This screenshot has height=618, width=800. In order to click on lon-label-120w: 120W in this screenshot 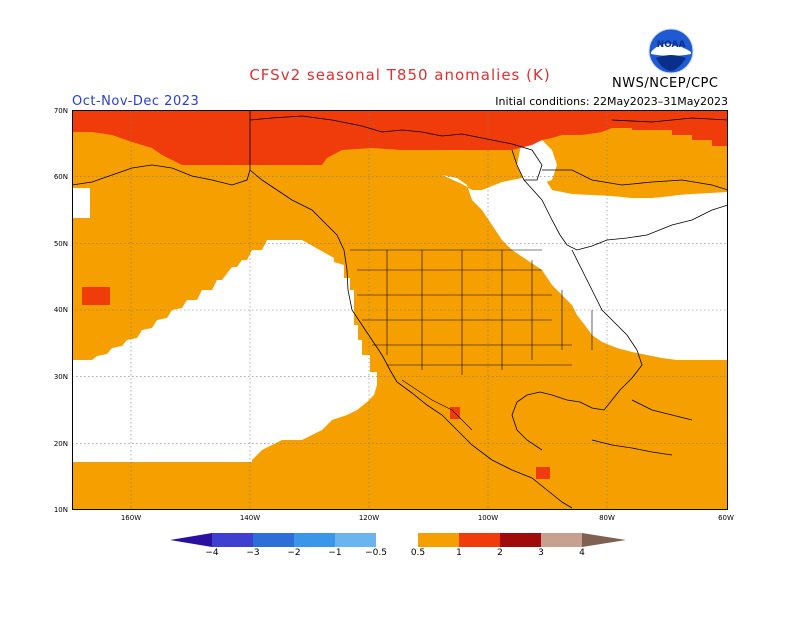, I will do `click(369, 518)`.